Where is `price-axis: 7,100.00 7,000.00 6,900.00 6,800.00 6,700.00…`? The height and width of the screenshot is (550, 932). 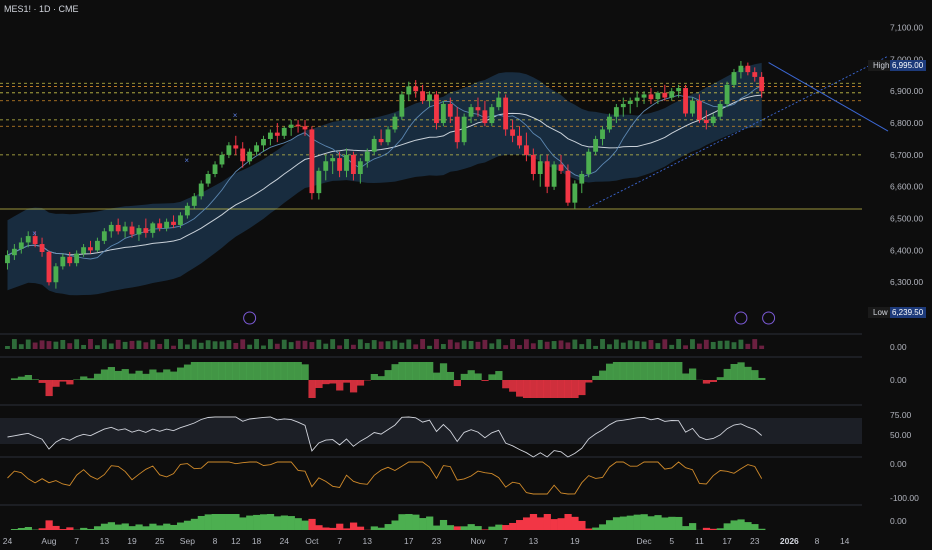 price-axis: 7,100.00 7,000.00 6,900.00 6,800.00 6,700.00… is located at coordinates (906, 171).